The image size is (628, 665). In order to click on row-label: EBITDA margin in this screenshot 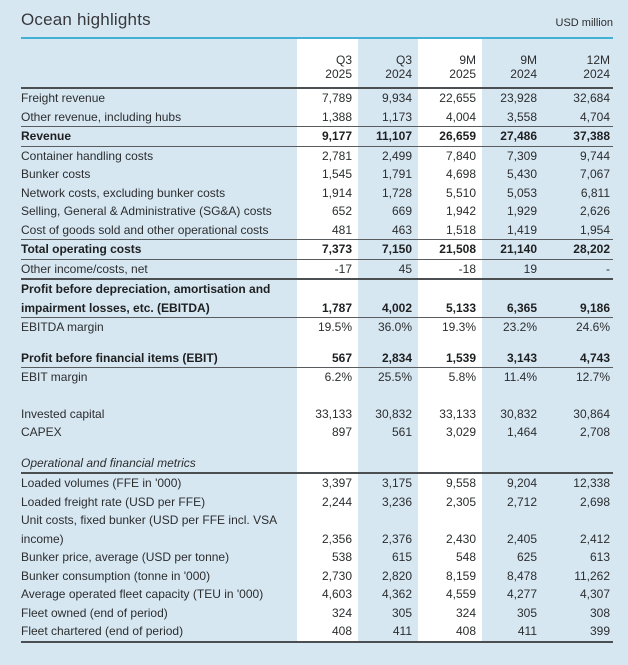, I will do `click(62, 327)`.